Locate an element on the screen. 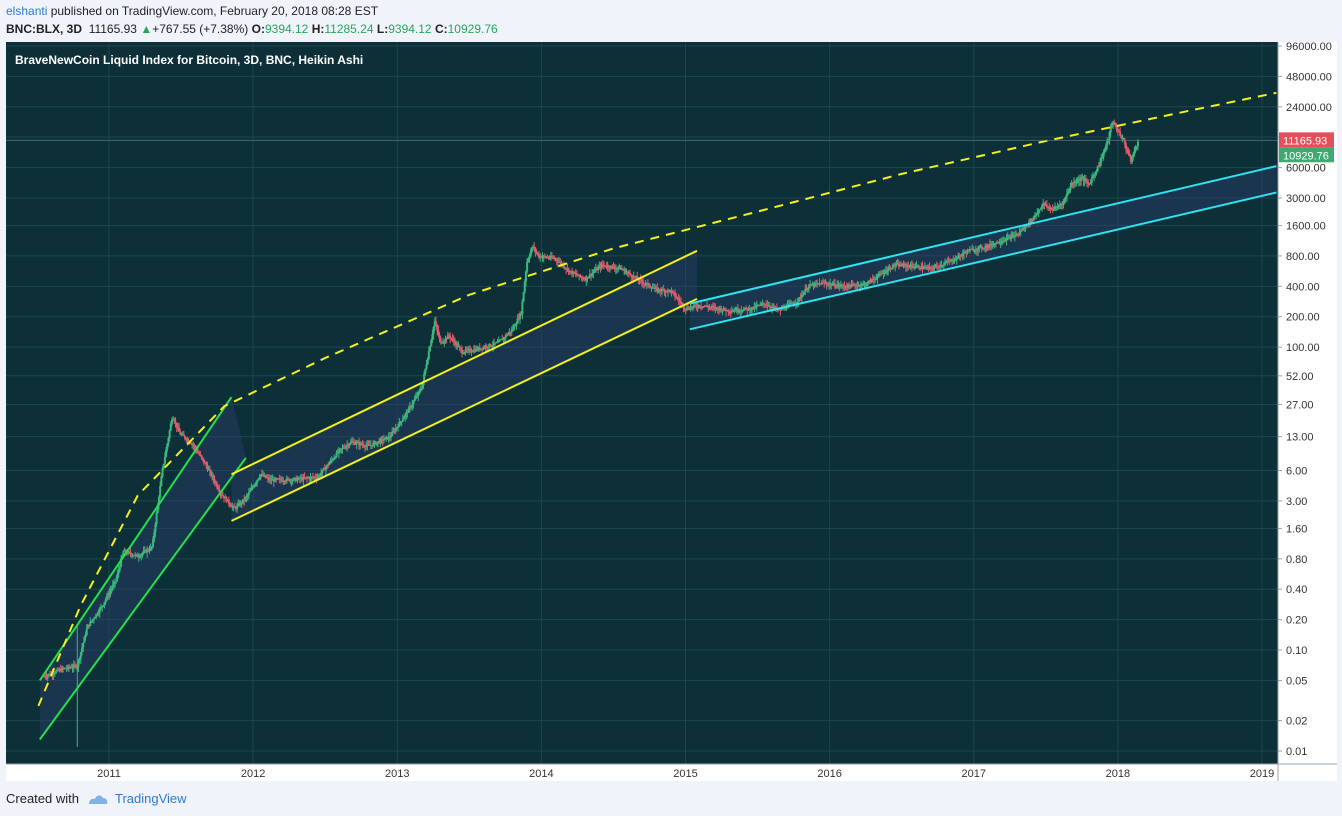 The width and height of the screenshot is (1342, 816). tradingview-link: TradingView is located at coordinates (150, 798).